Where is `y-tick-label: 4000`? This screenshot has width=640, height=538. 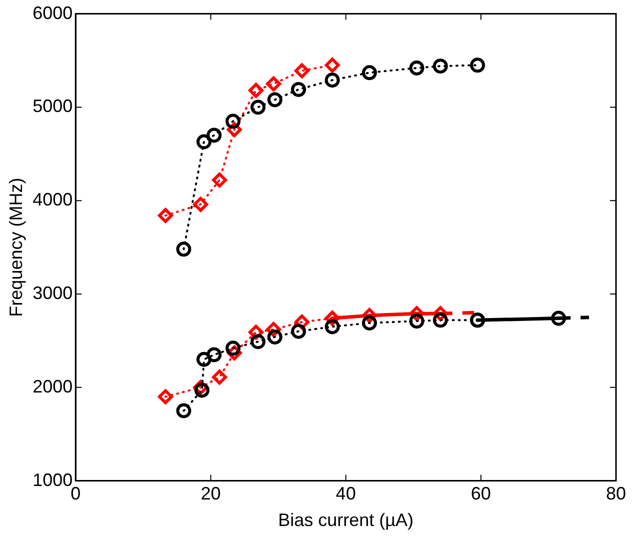 y-tick-label: 4000 is located at coordinates (52, 200).